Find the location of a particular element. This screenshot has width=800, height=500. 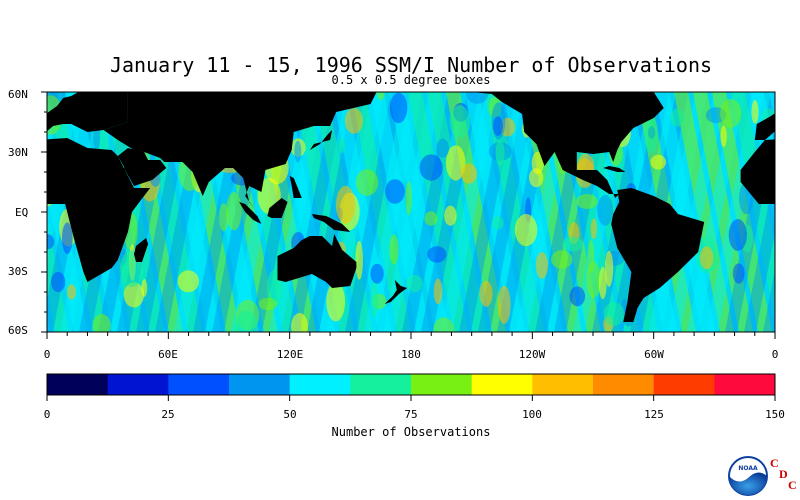

cdc-logo: C D C is located at coordinates (783, 474).